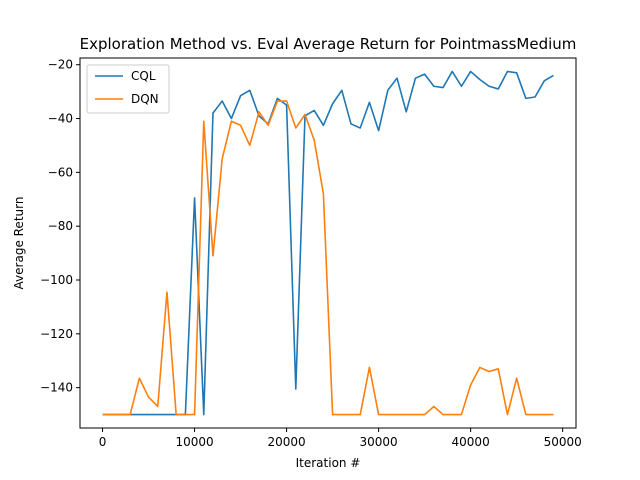 Image resolution: width=640 pixels, height=480 pixels. I want to click on x-axis: 0 10000 20000 30000 40000 50000, so click(340, 438).